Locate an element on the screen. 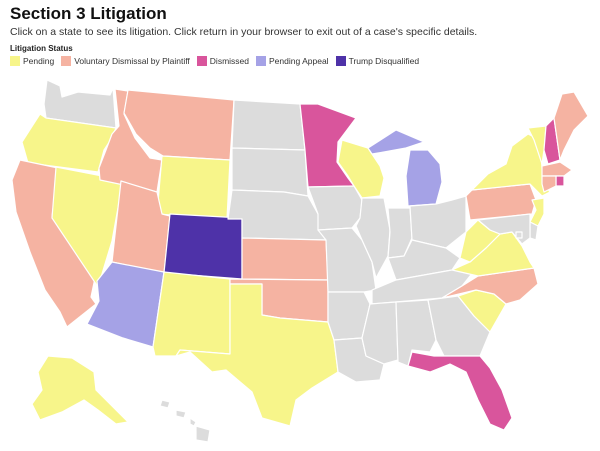 Image resolution: width=600 pixels, height=451 pixels. state-MA is located at coordinates (557, 169).